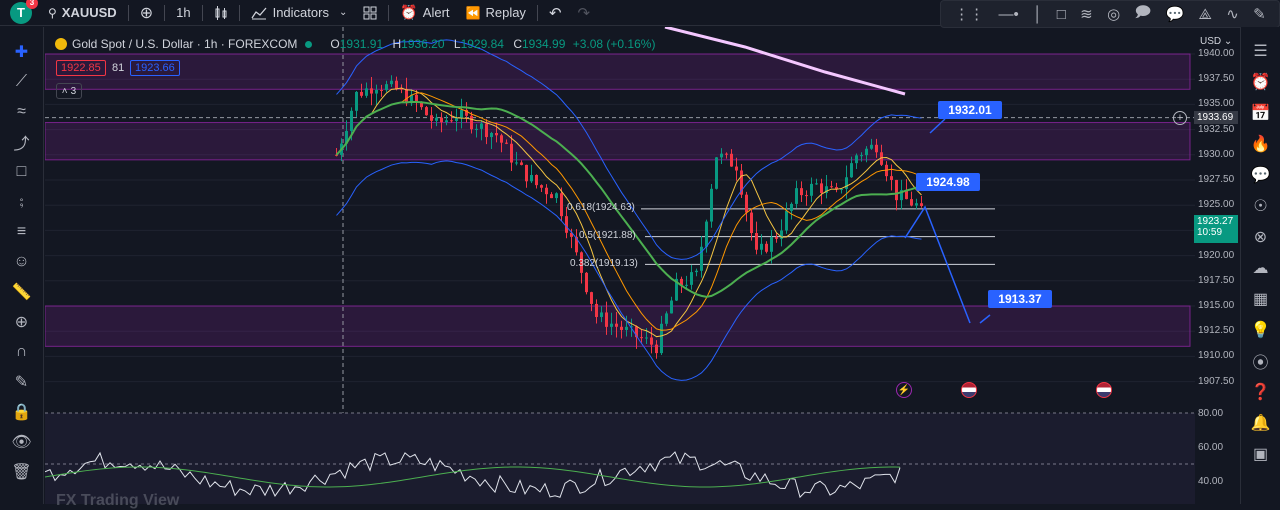 This screenshot has height=510, width=1280. What do you see at coordinates (1180, 118) in the screenshot?
I see `crosshair-add-icon: +` at bounding box center [1180, 118].